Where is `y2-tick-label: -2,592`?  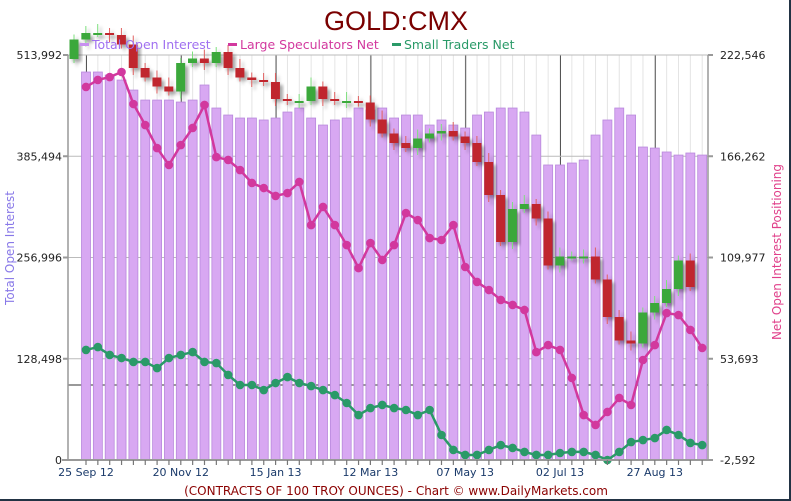 y2-tick-label: -2,592 is located at coordinates (737, 460).